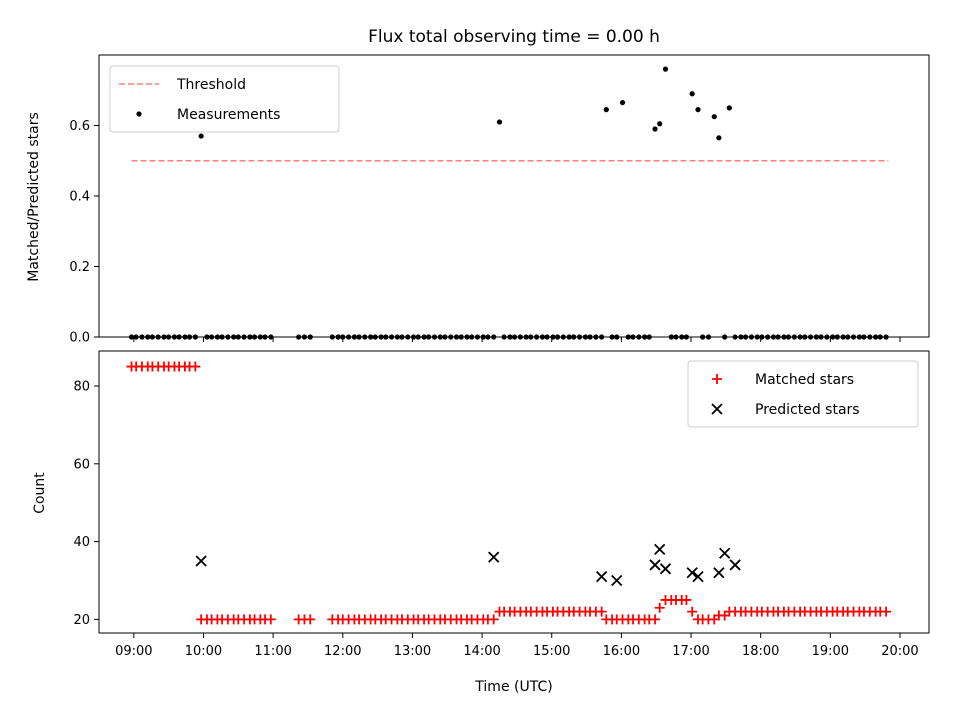 This screenshot has height=720, width=960. Describe the element at coordinates (342, 651) in the screenshot. I see `x-tick-label: 12:00` at that location.